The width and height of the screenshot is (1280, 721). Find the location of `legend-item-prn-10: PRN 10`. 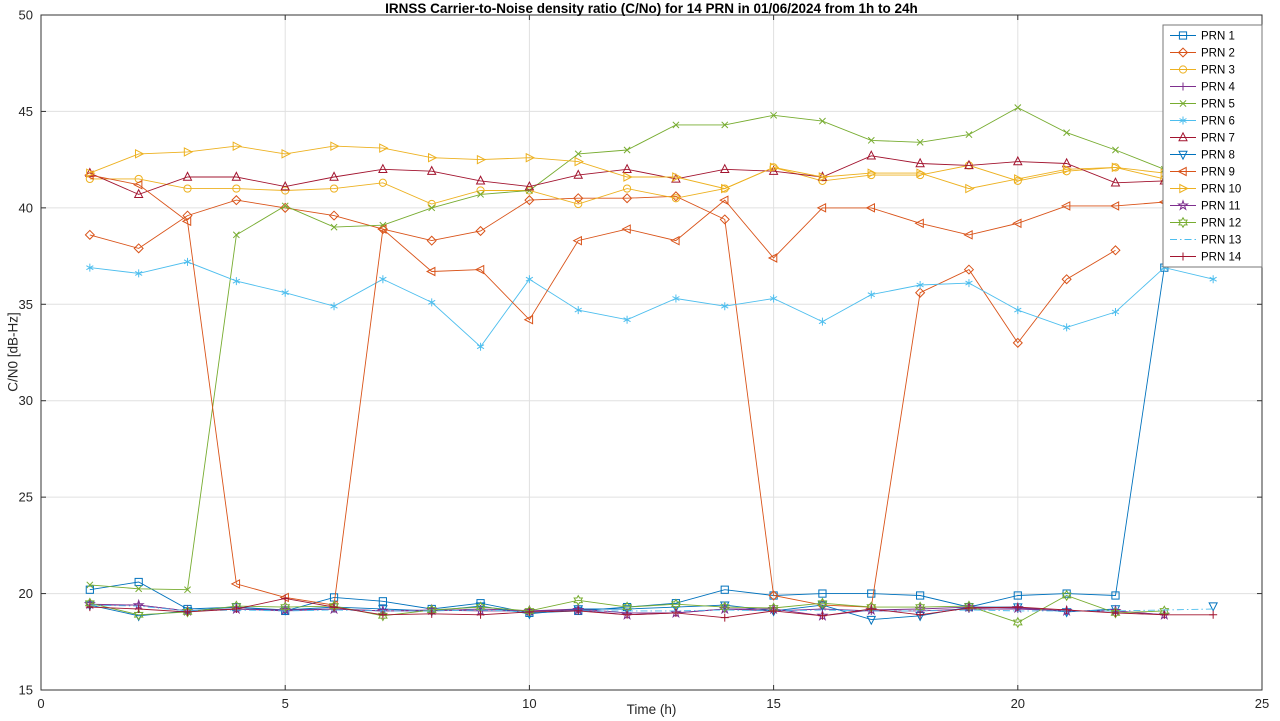

legend-item-prn-10: PRN 10 is located at coordinates (1205, 190).